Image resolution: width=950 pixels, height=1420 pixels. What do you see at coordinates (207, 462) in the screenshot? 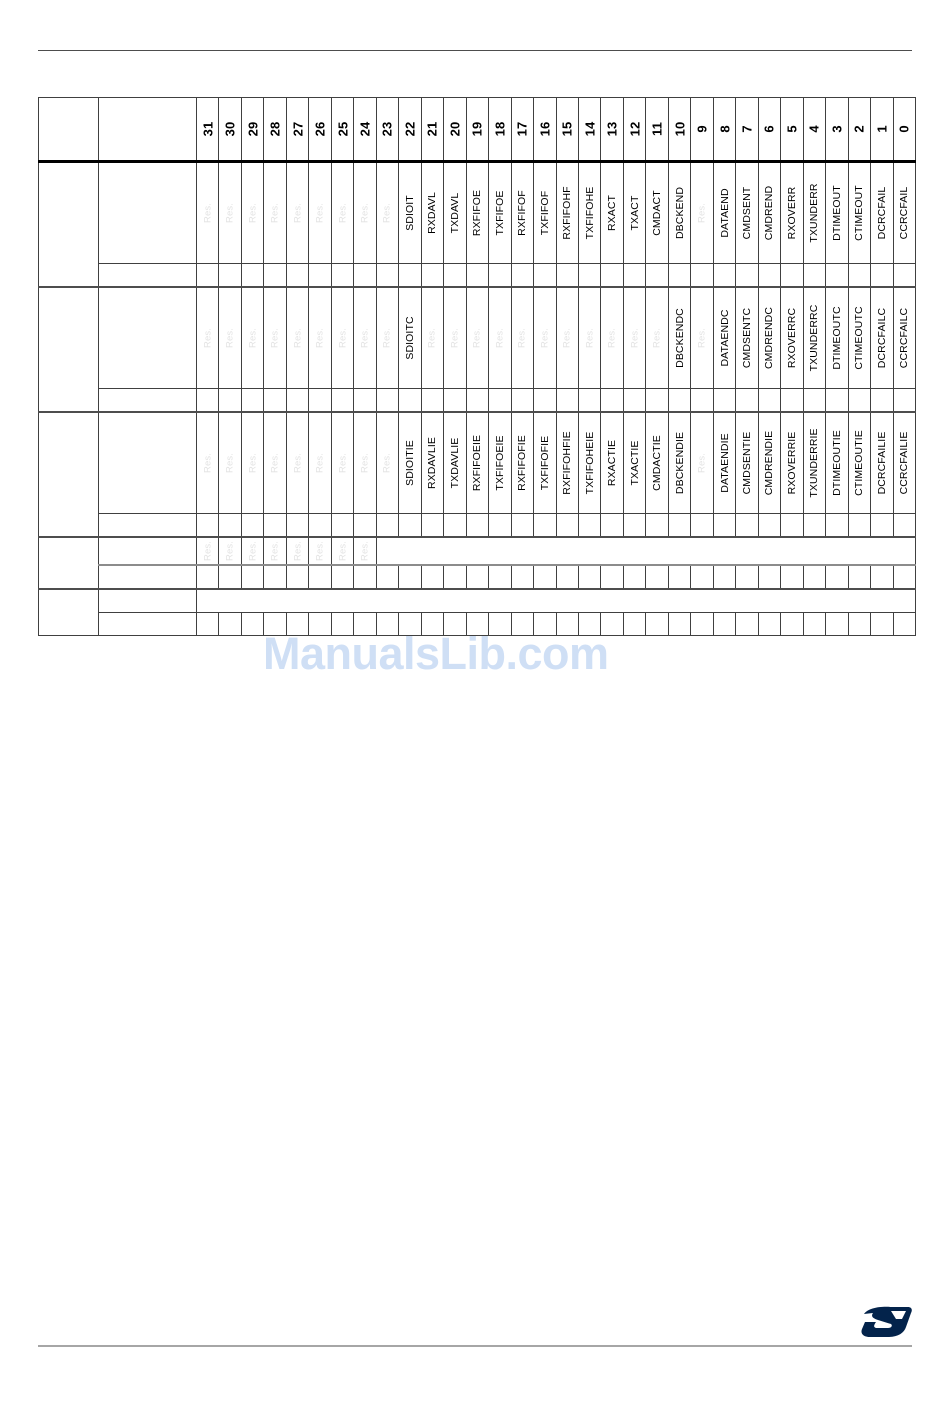
I see `mask-register-bit-31: Res.` at bounding box center [207, 462].